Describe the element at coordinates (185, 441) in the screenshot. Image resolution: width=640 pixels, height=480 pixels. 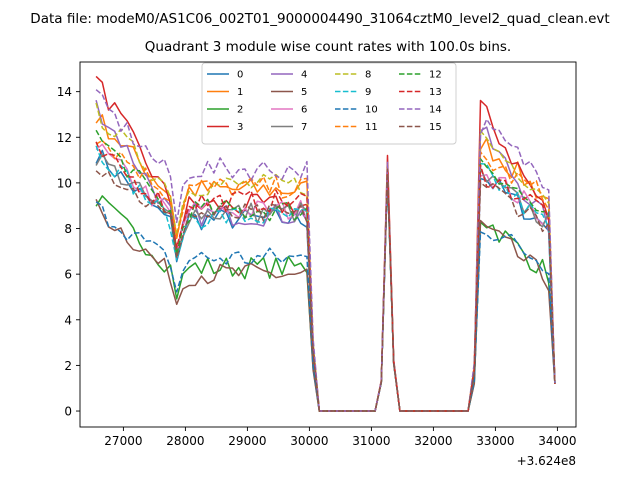
I see `x-tick-label: 28000` at that location.